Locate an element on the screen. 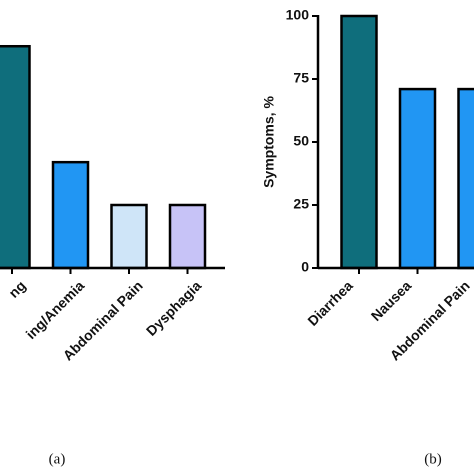 The width and height of the screenshot is (474, 474). y-tick-label: 25 is located at coordinates (301, 204).